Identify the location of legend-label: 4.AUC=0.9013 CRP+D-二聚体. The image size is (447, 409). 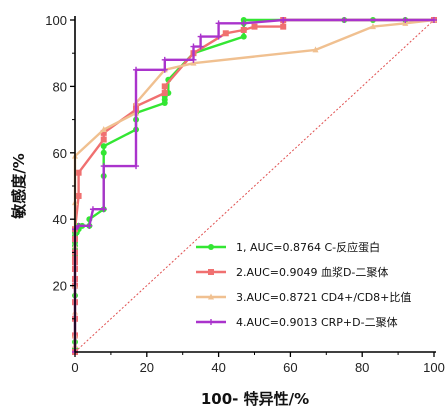
(317, 322).